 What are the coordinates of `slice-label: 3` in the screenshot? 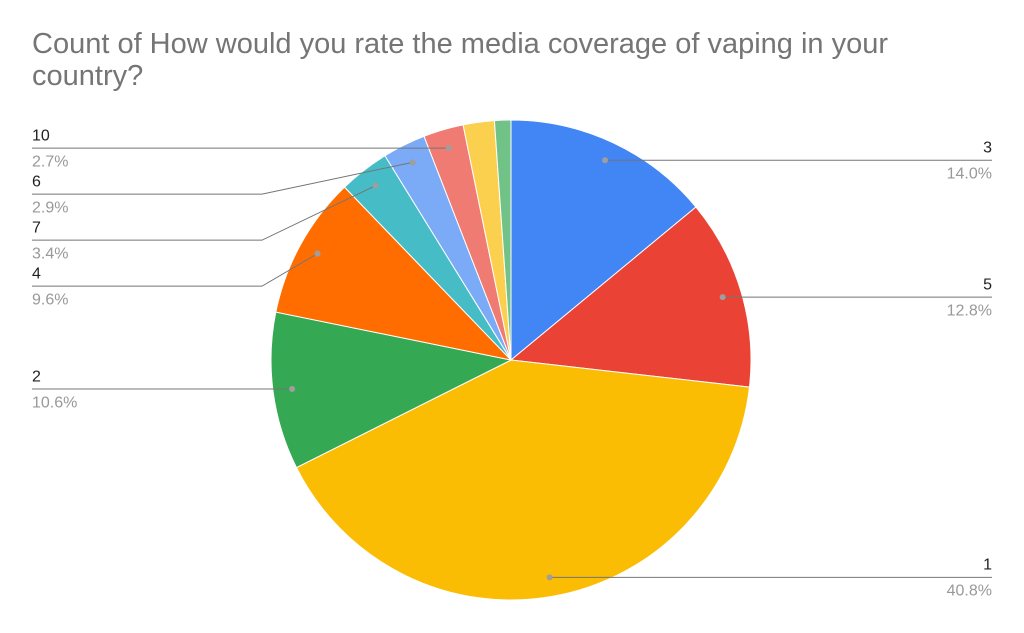 It's located at (987, 147).